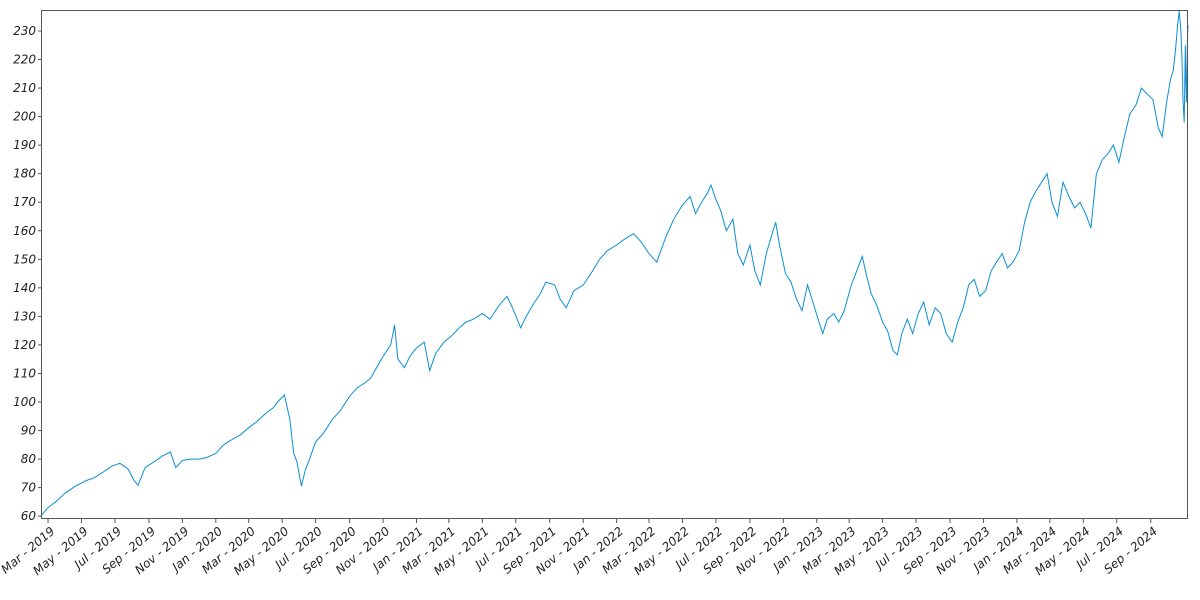 Image resolution: width=1200 pixels, height=600 pixels. I want to click on y-tick-label: 230, so click(24, 31).